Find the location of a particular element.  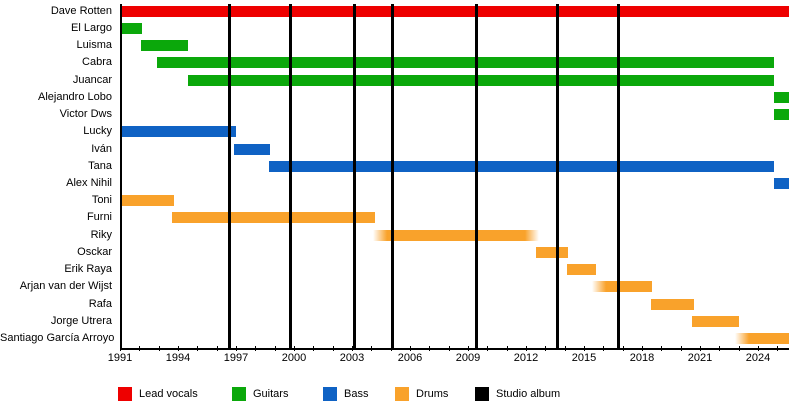

axis-year-label: 1991 is located at coordinates (120, 358).